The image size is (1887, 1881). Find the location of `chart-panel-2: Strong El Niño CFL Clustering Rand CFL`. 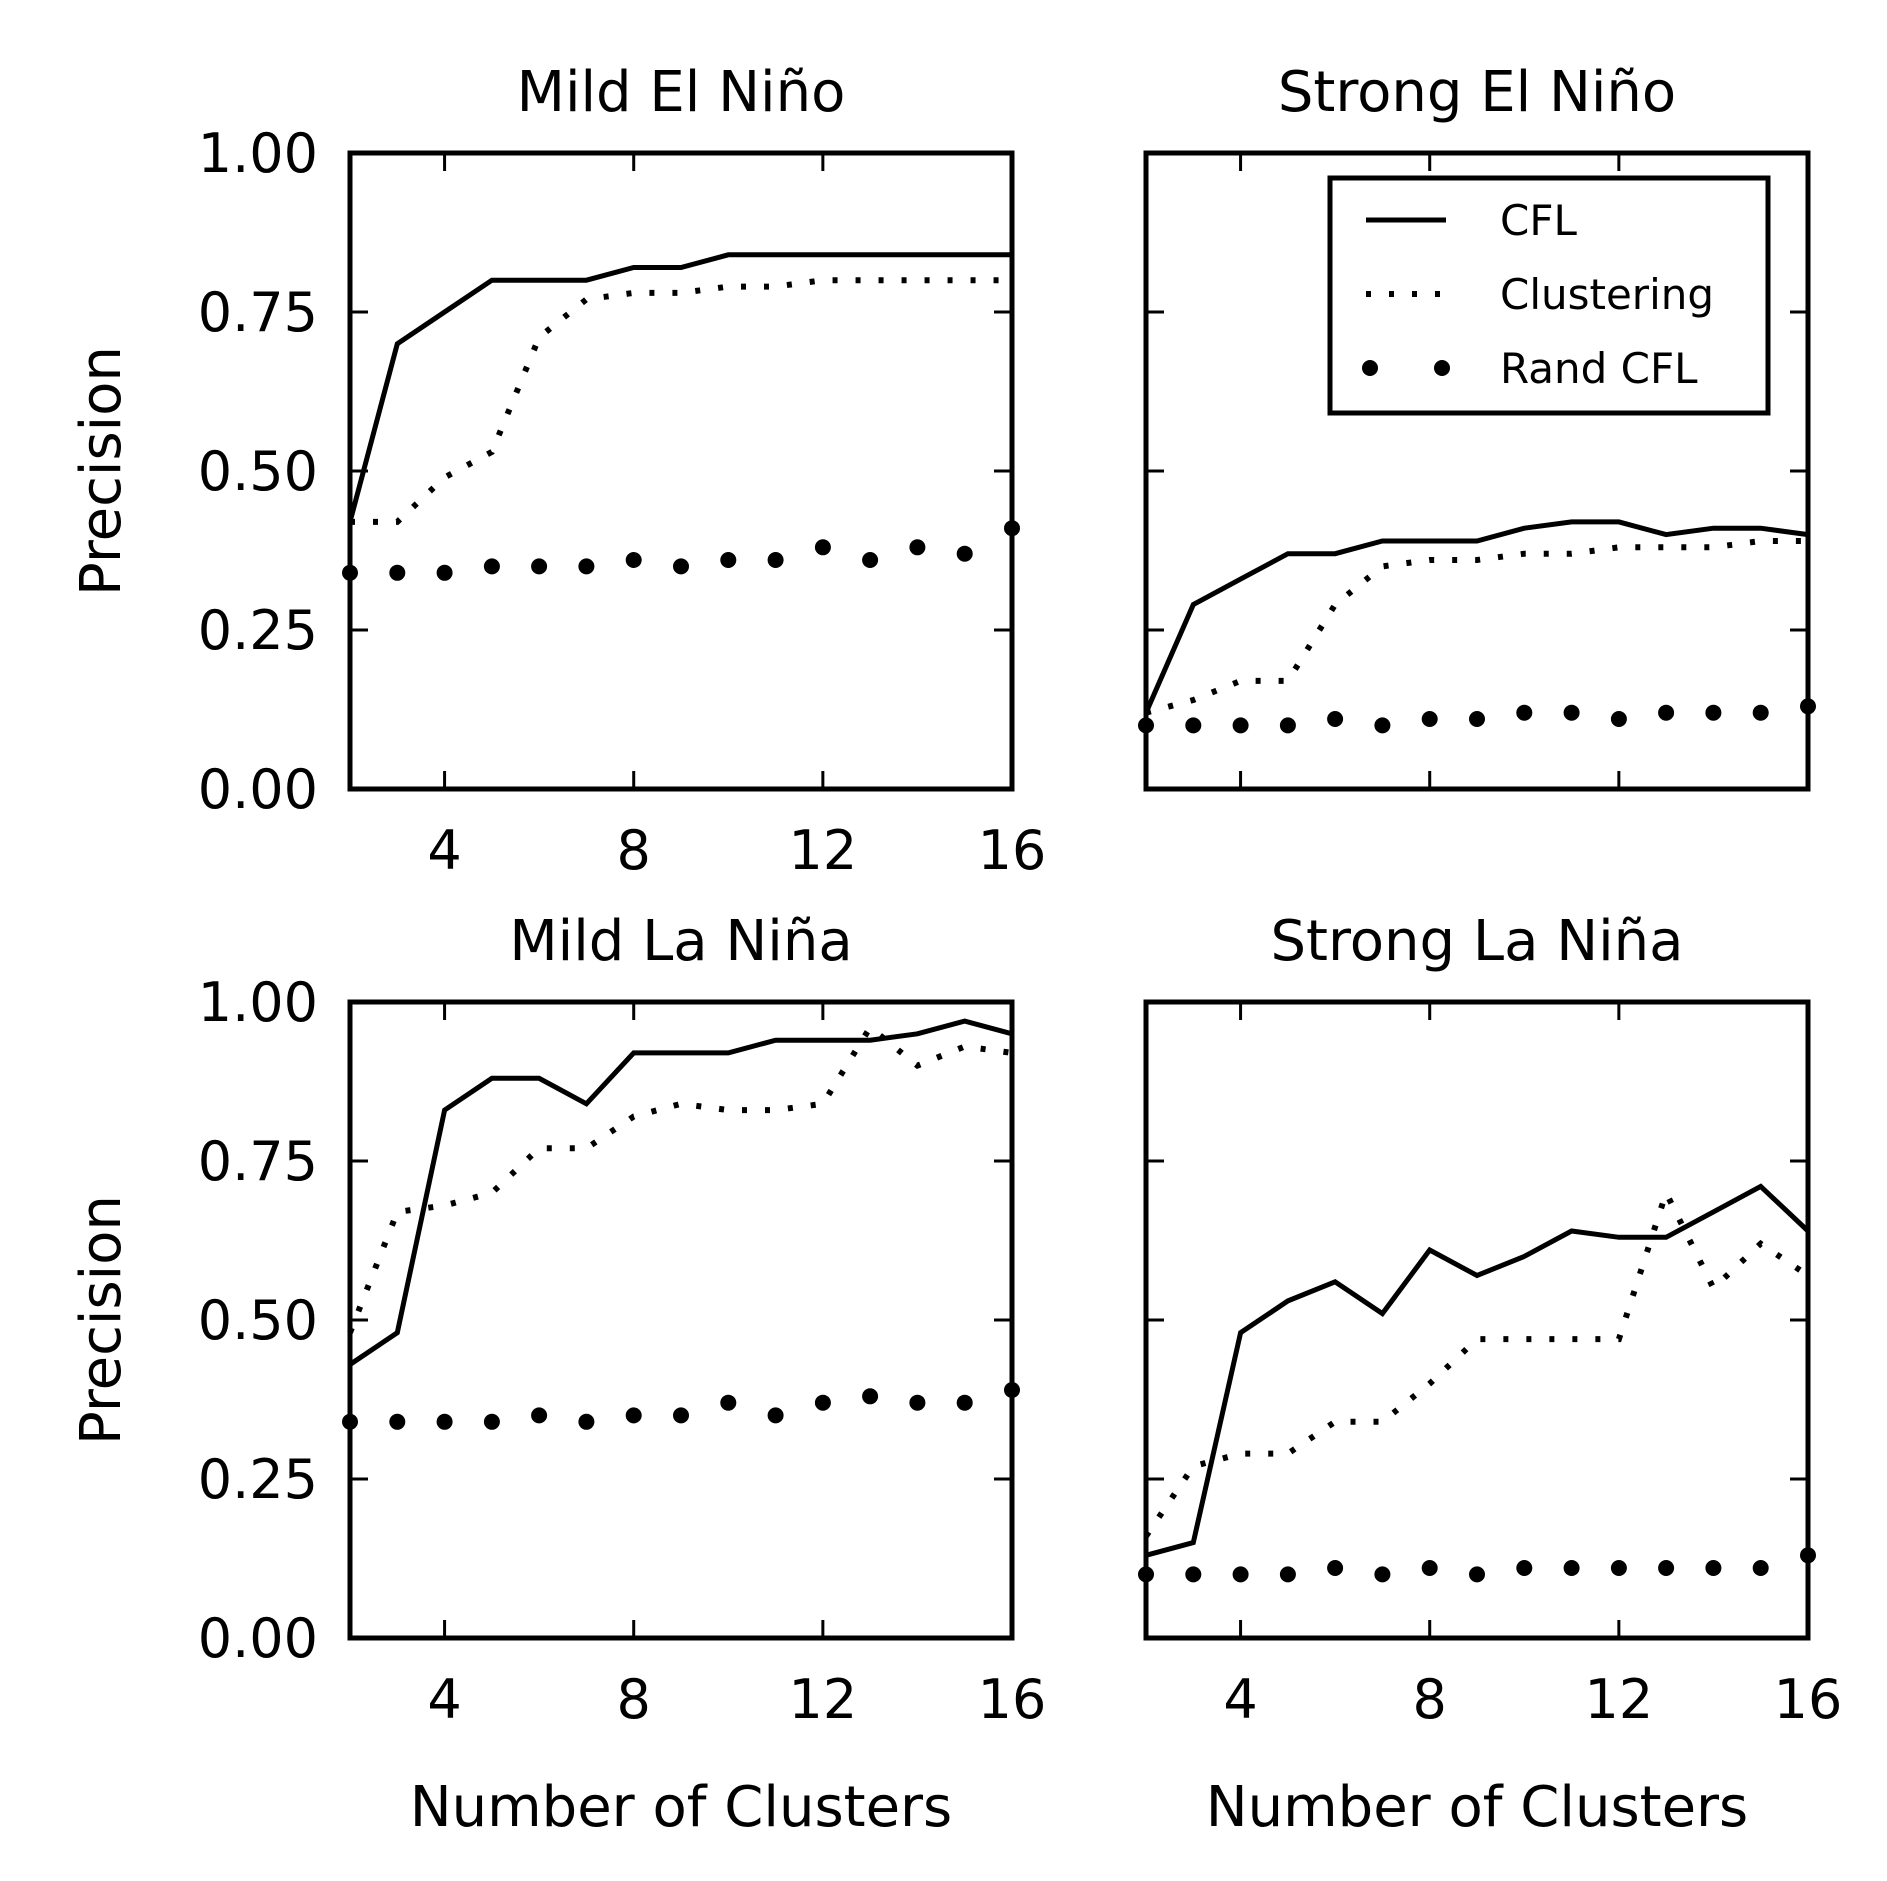

chart-panel-2: Strong El Niño CFL Clustering Rand CFL is located at coordinates (1477, 426).